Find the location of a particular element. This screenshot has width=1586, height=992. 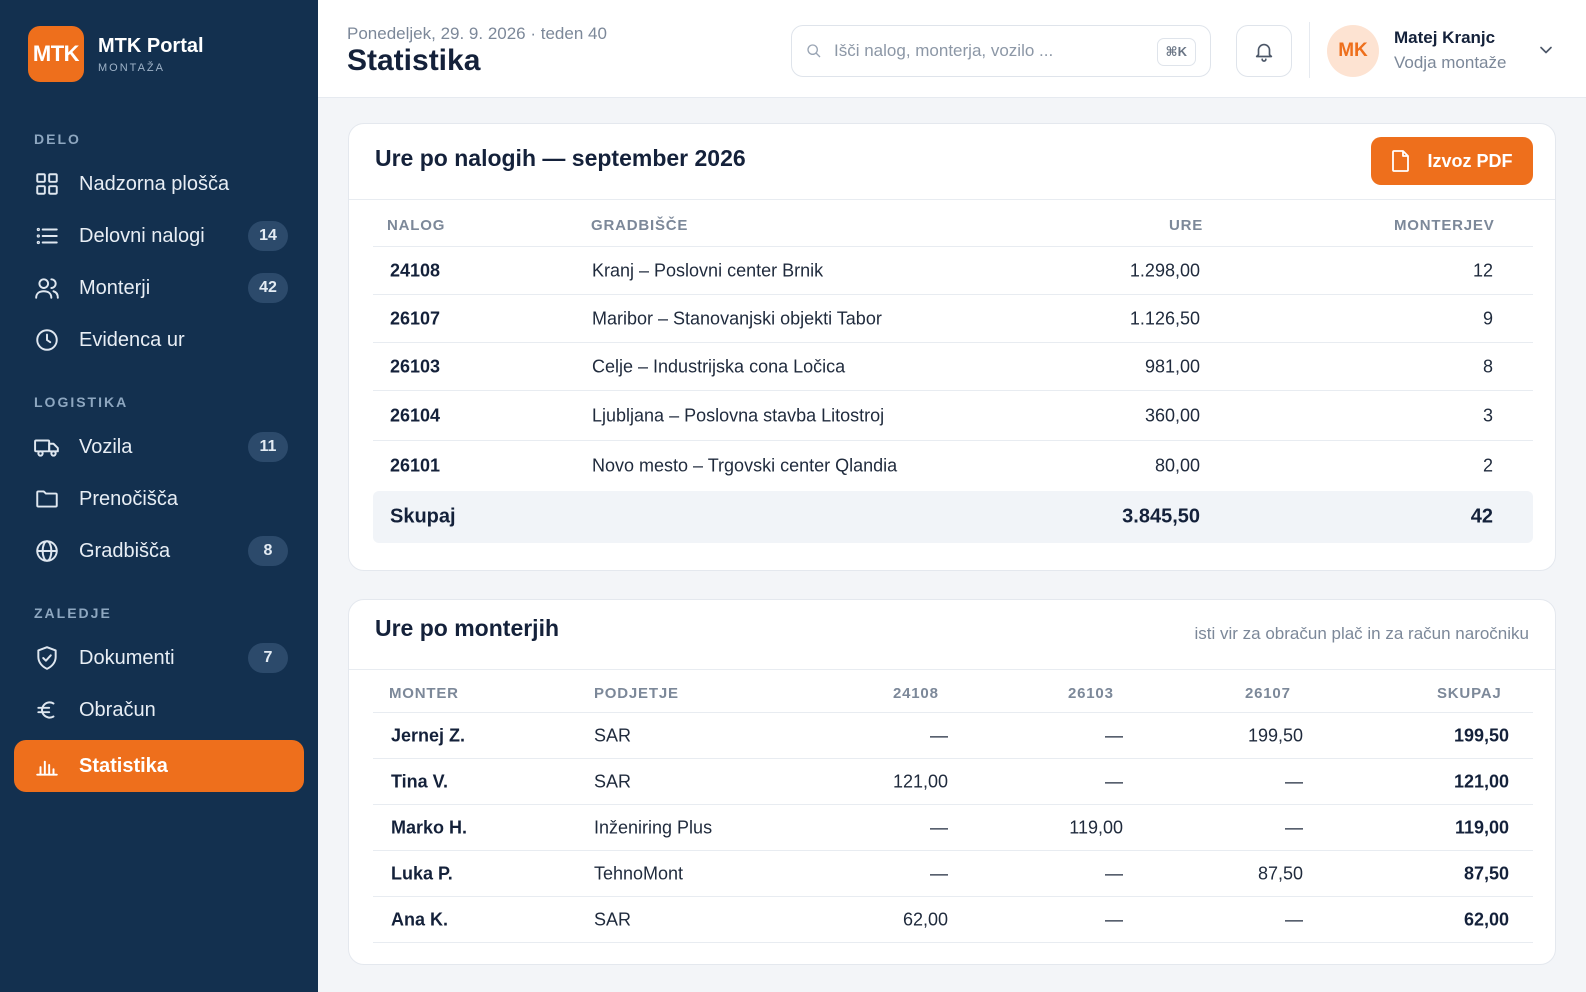

column-header: GRADBIŠČE is located at coordinates (640, 225).